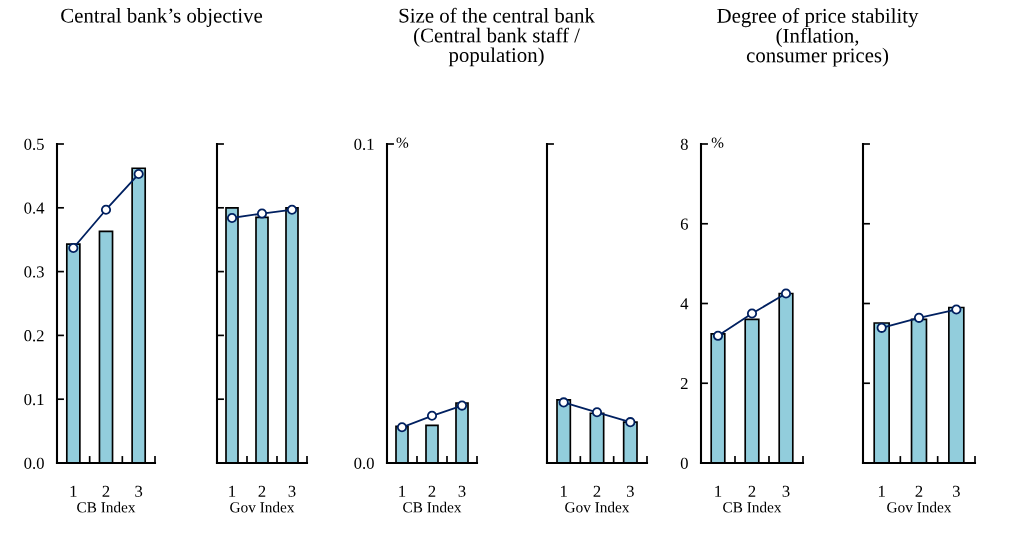 This screenshot has height=536, width=1023. I want to click on y-tick-label: 8, so click(684, 144).